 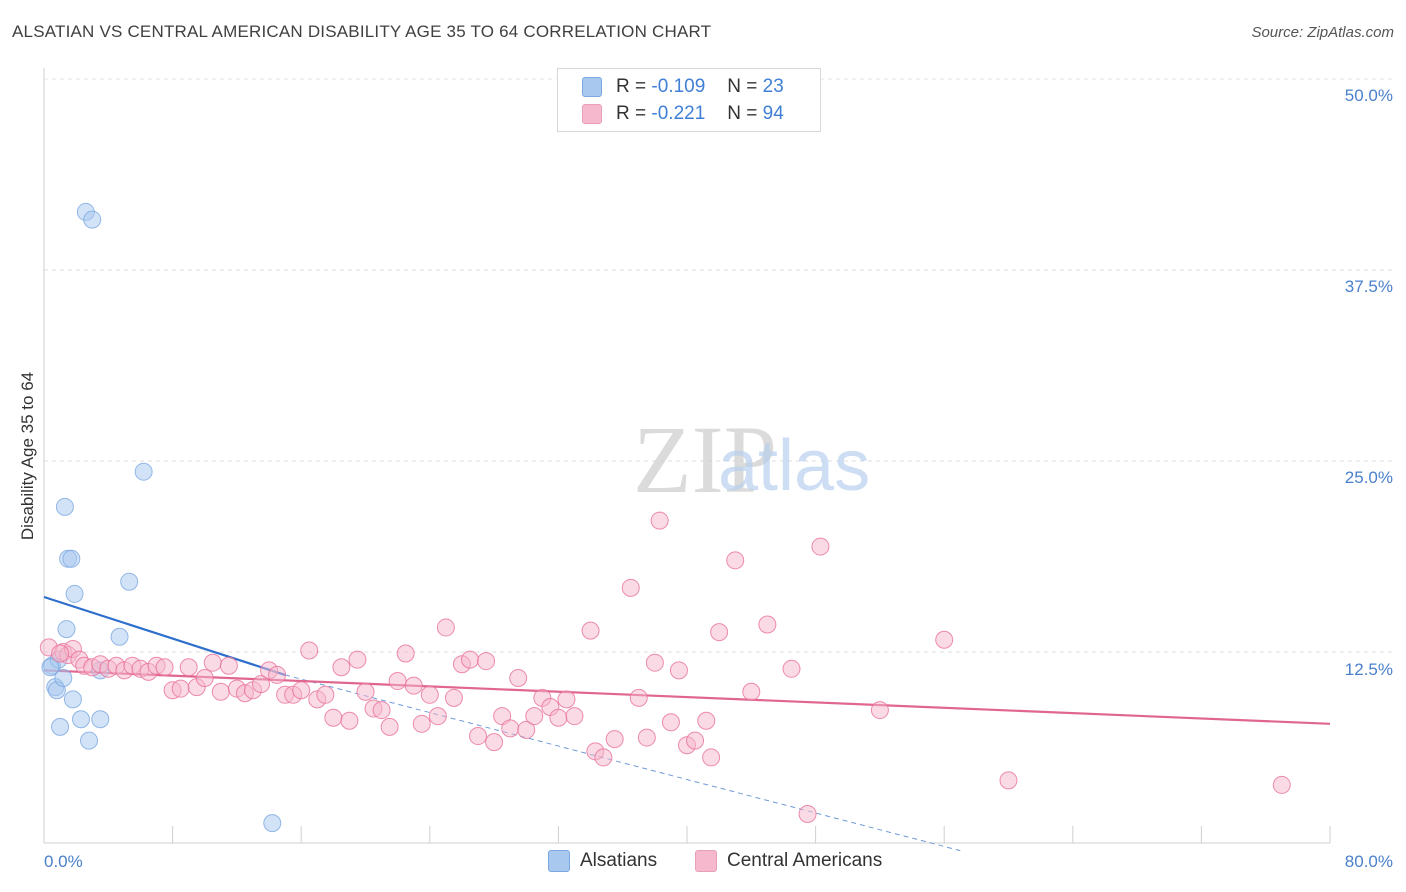 I want to click on stats-legend: R = -0.109 N = 23 R = -0.221 N = 94, so click(x=689, y=100).